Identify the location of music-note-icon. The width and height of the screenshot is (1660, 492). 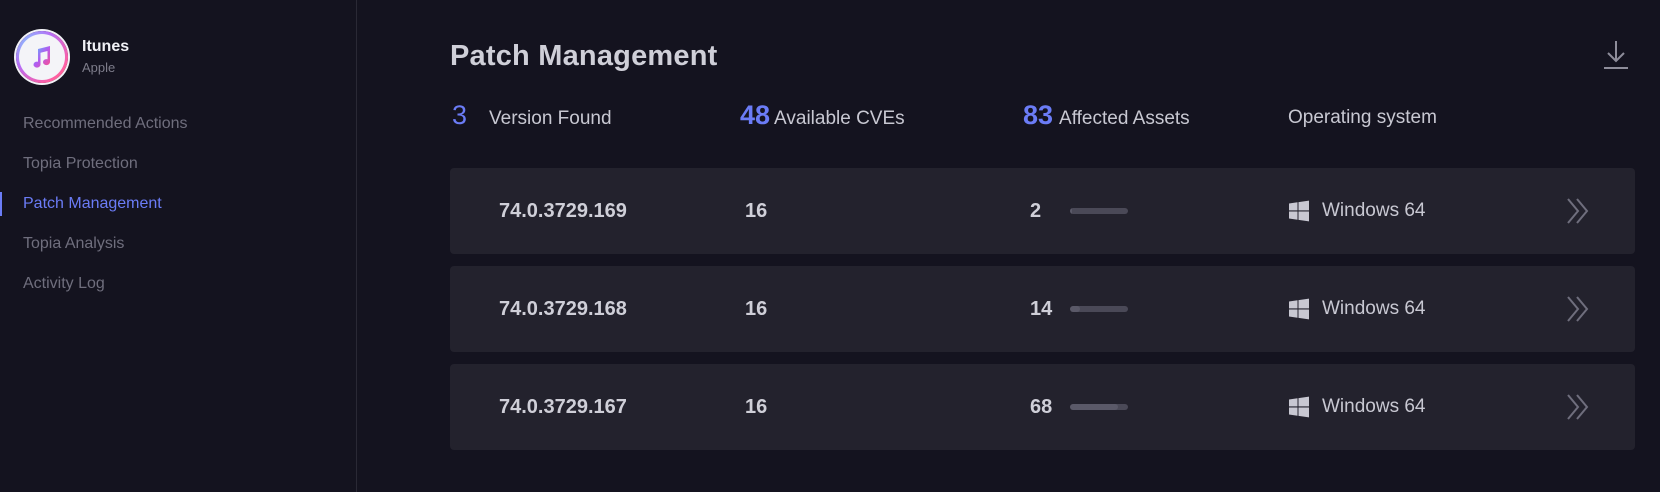
(42, 57).